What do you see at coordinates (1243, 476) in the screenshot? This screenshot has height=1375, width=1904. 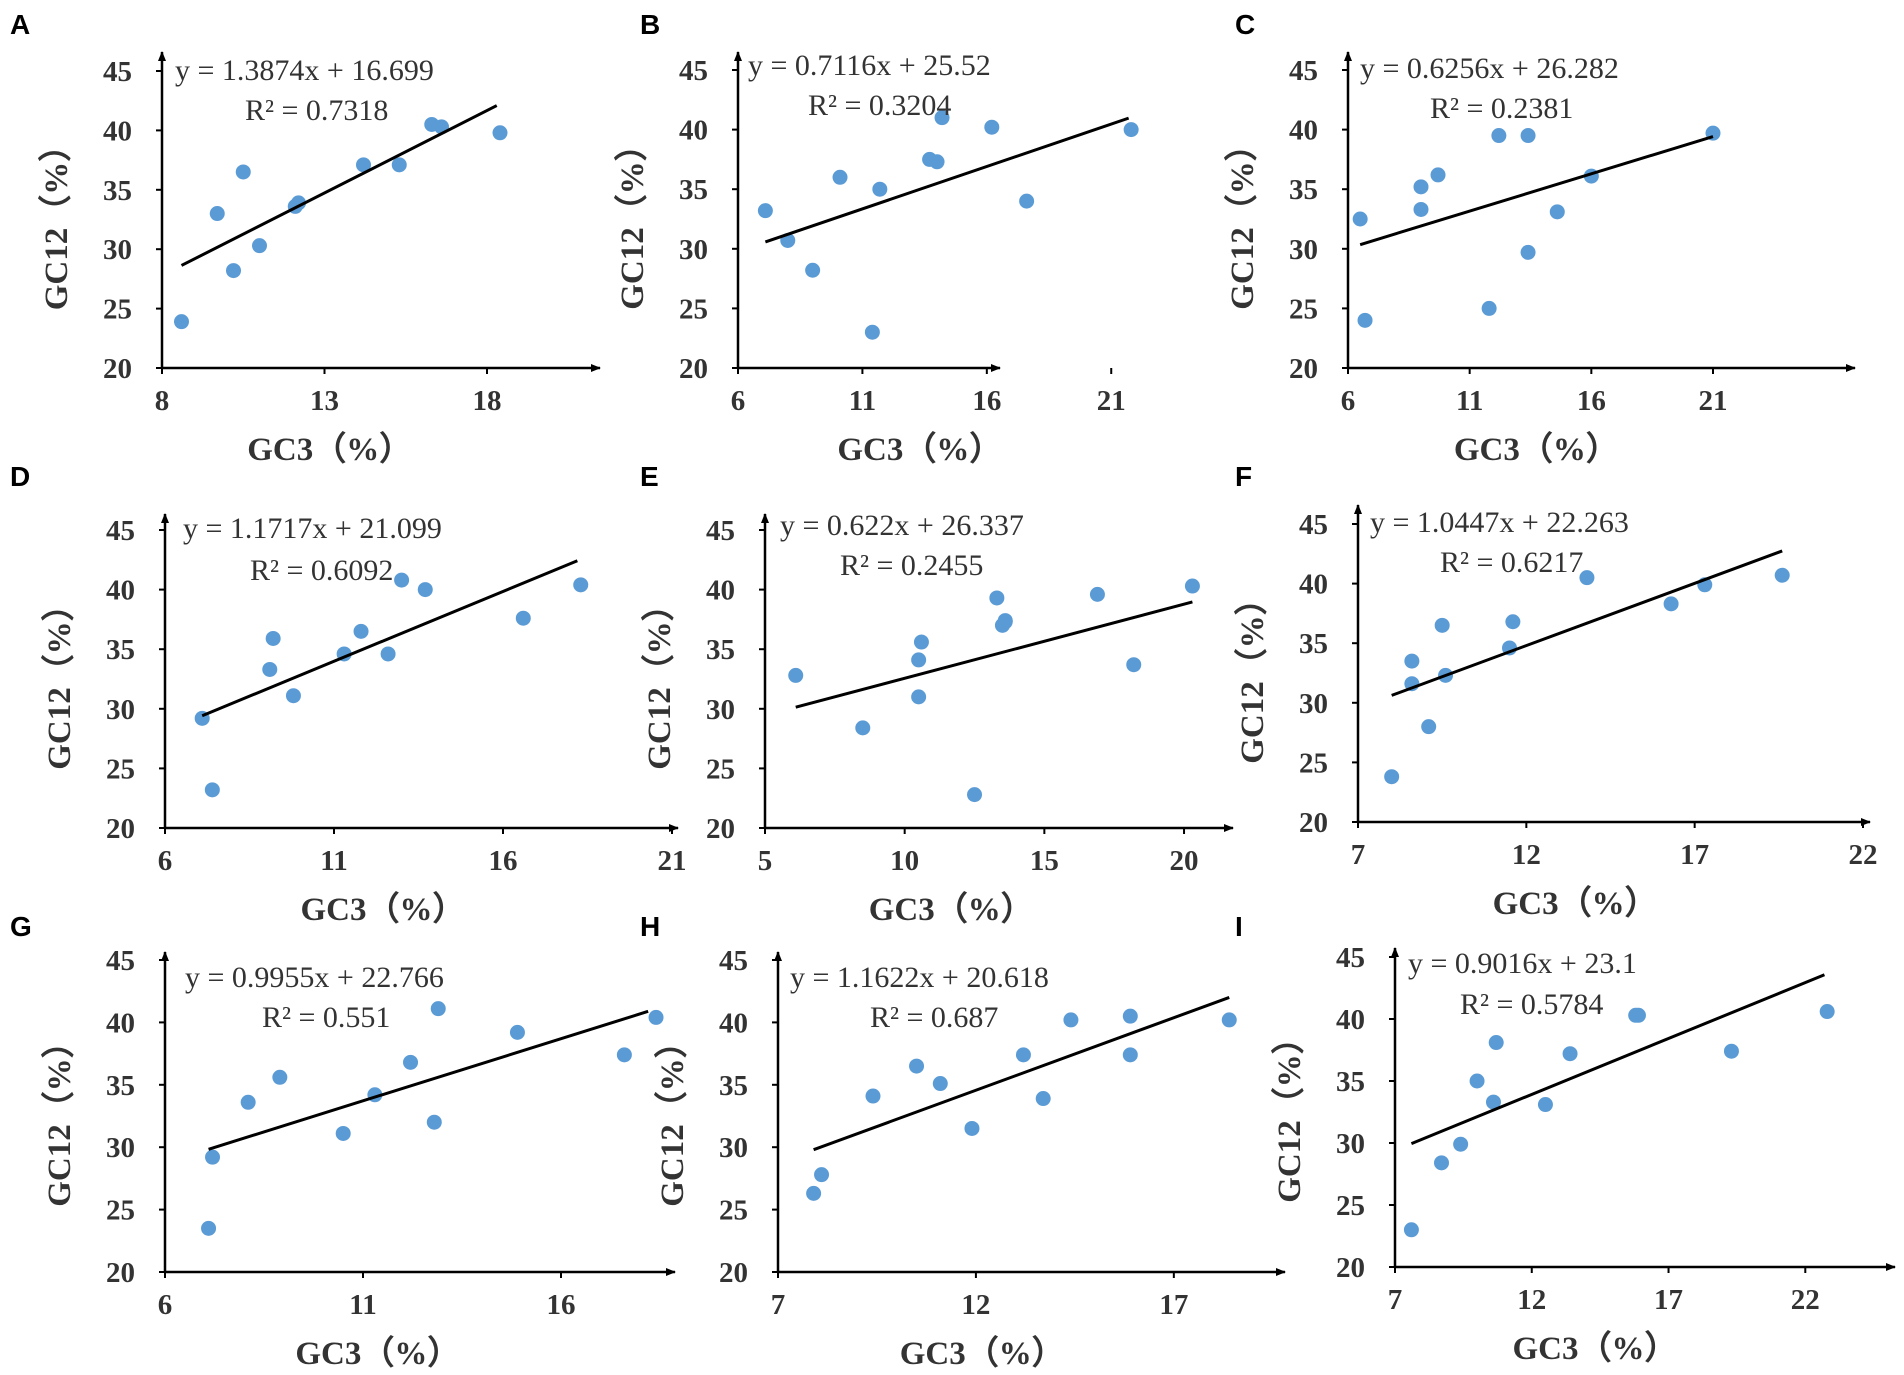 I see `panel-letter-f: F` at bounding box center [1243, 476].